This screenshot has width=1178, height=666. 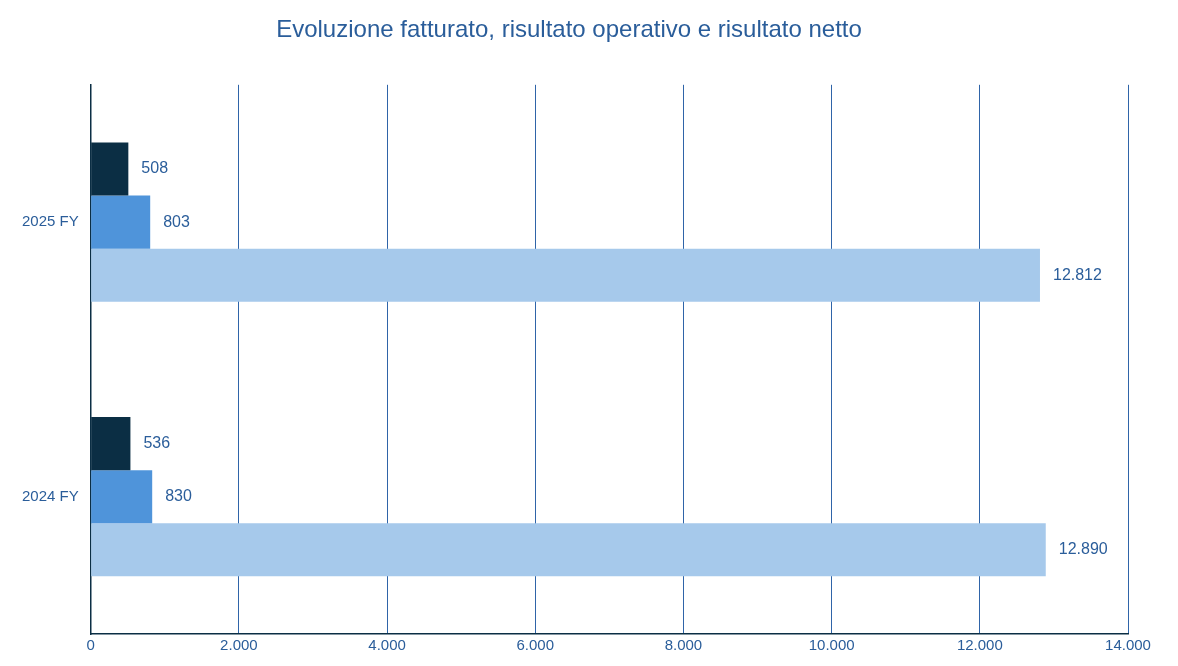 What do you see at coordinates (178, 496) in the screenshot?
I see `data-label: 830` at bounding box center [178, 496].